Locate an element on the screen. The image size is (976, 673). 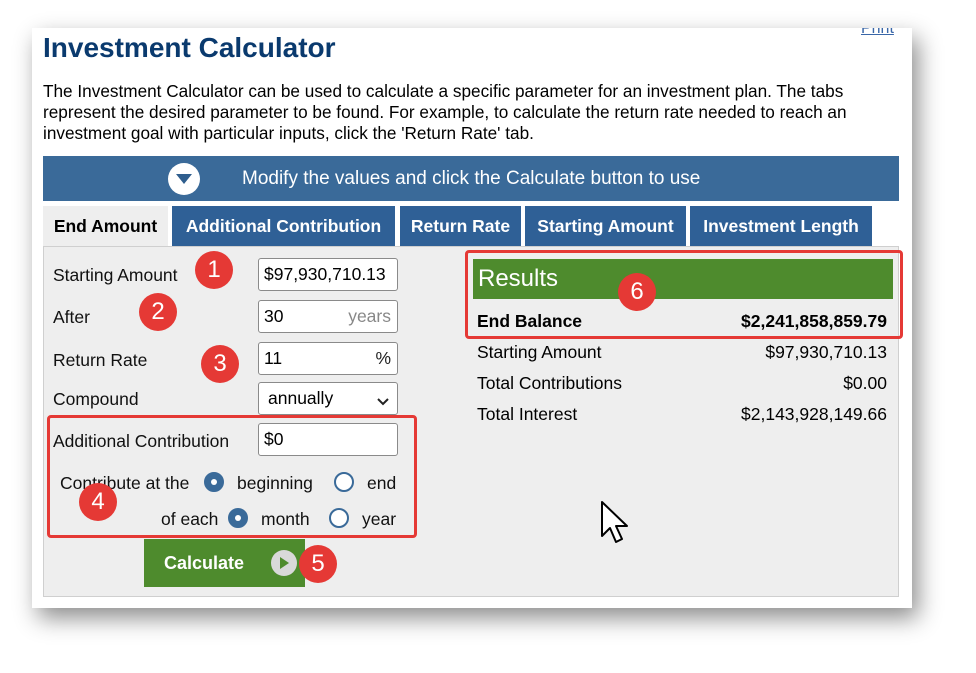
additional-contribution-input: $0 is located at coordinates (328, 439).